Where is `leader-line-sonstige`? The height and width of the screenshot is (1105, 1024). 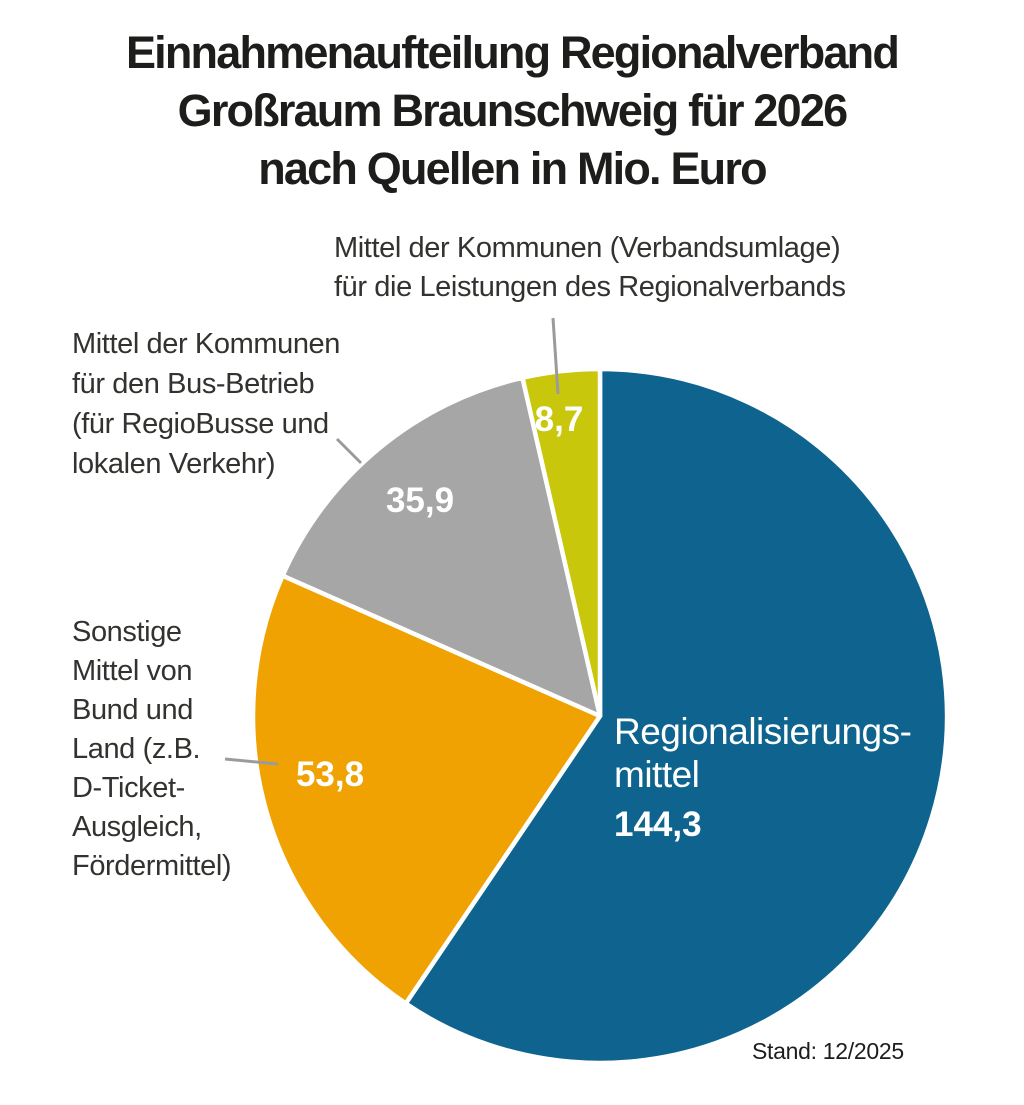
leader-line-sonstige is located at coordinates (251, 761).